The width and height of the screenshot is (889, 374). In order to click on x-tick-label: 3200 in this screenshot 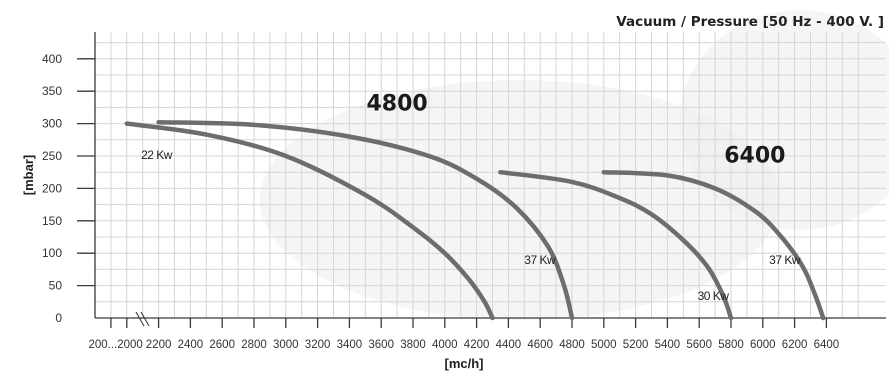, I will do `click(318, 345)`.